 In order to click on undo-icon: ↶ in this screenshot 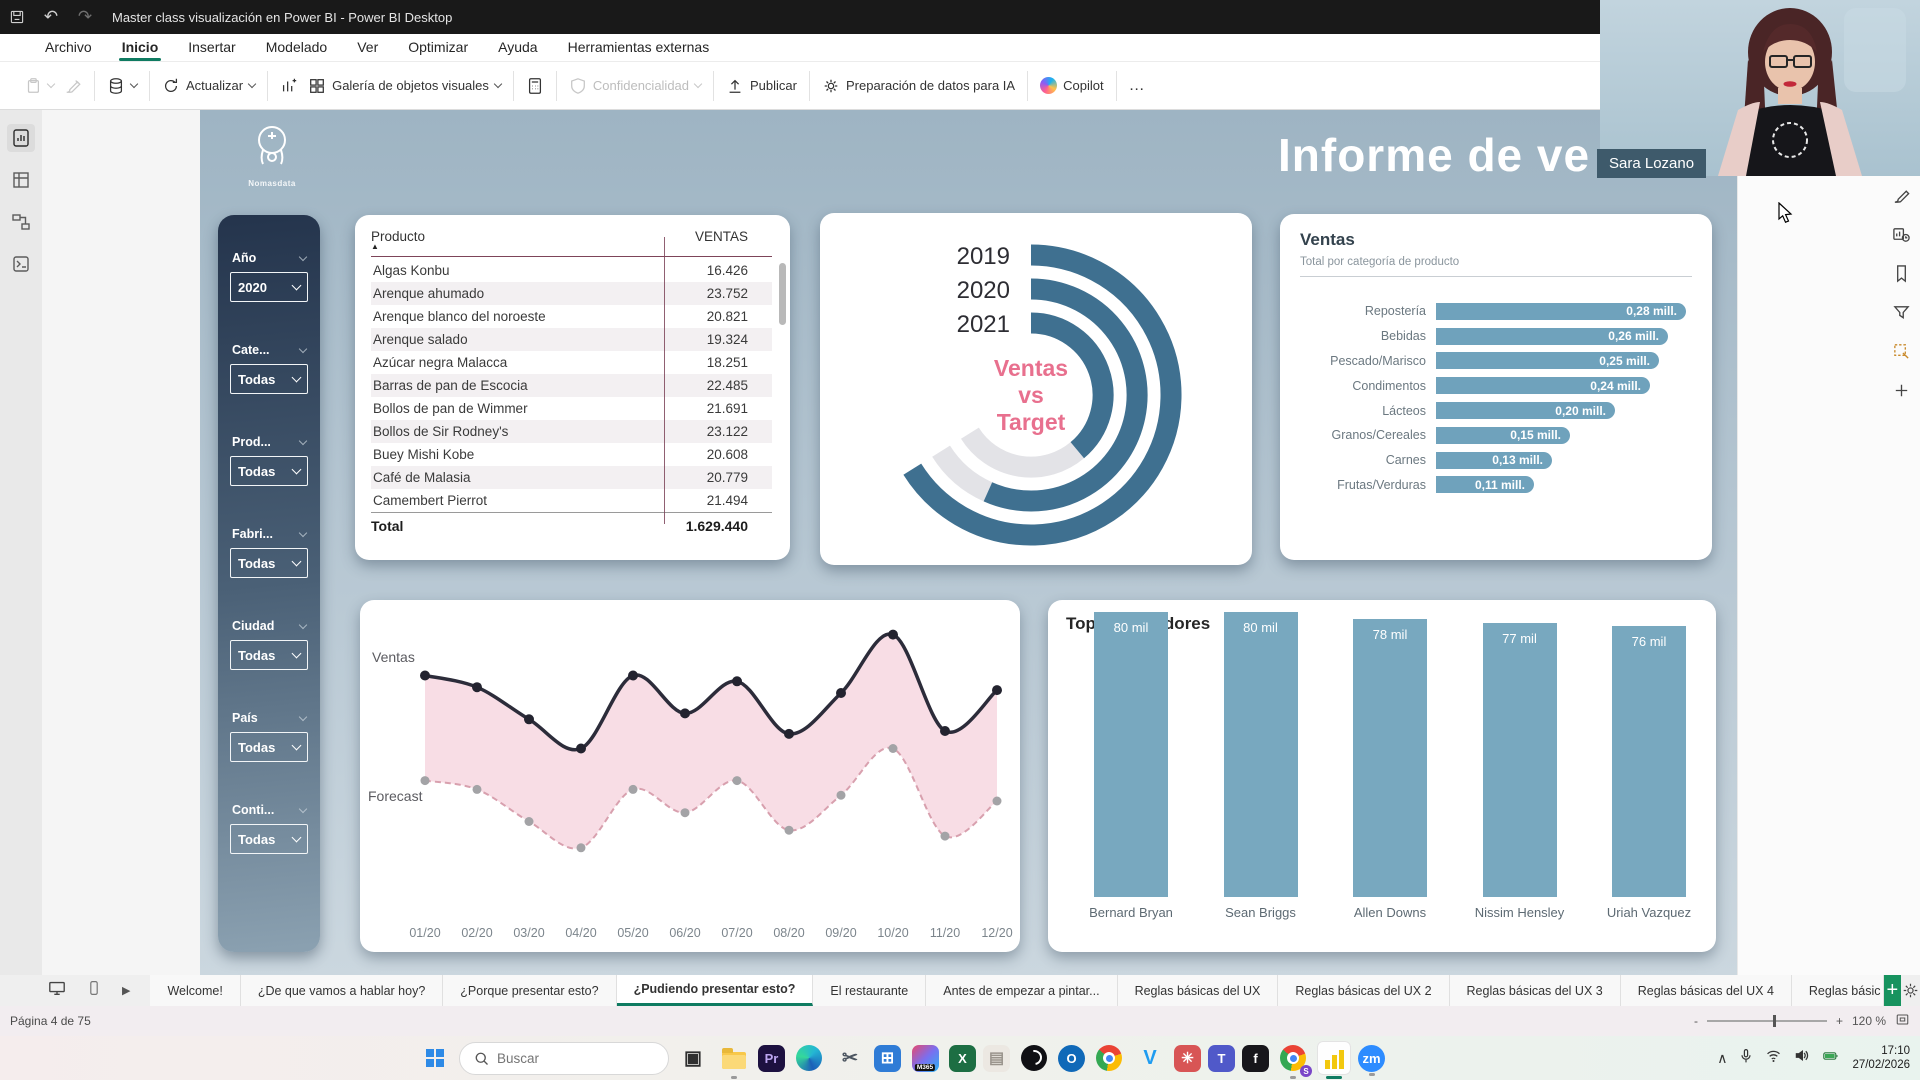, I will do `click(51, 16)`.